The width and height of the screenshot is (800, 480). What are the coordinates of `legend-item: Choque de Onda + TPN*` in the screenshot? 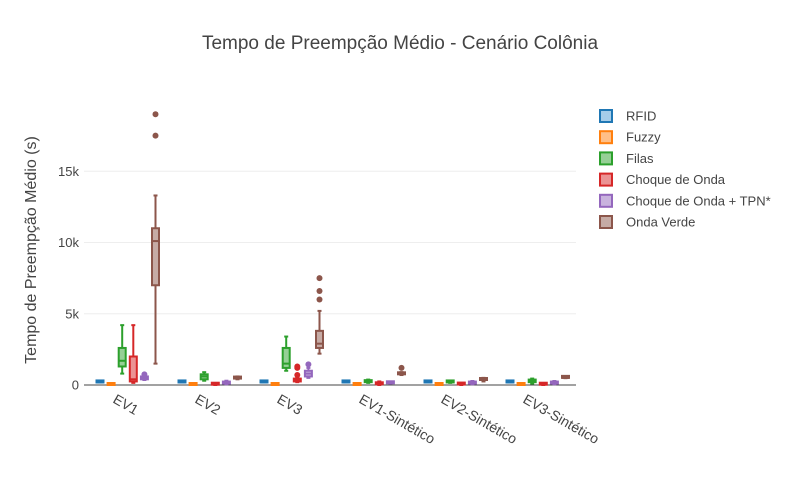 It's located at (685, 200).